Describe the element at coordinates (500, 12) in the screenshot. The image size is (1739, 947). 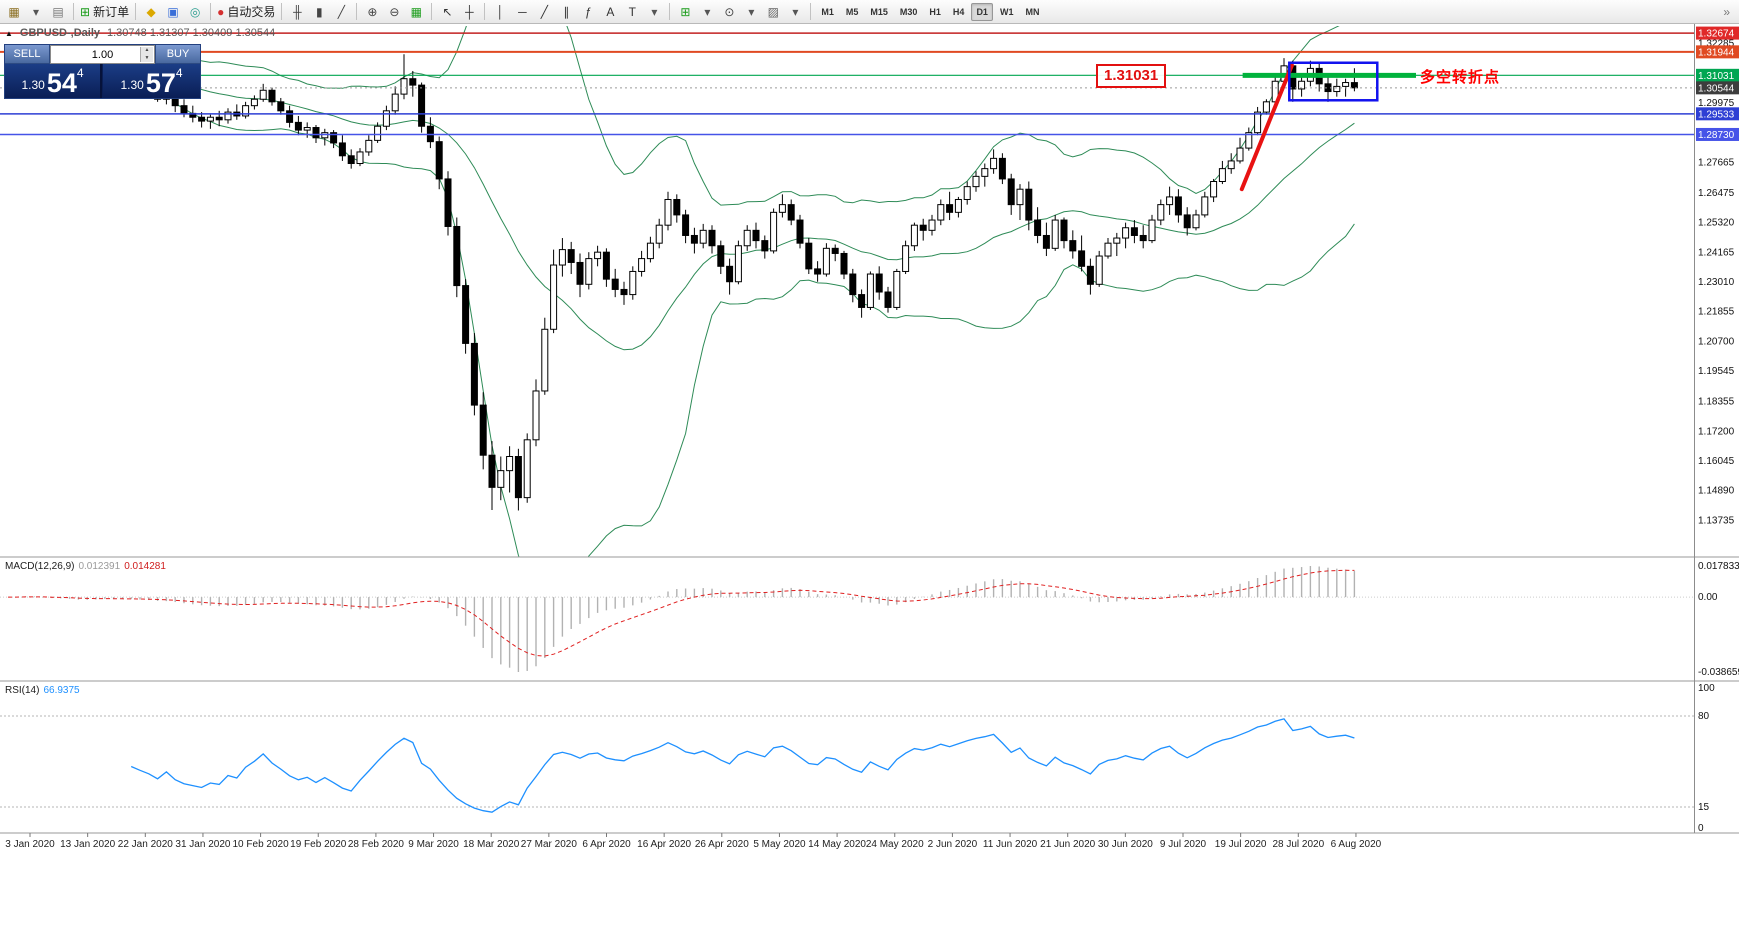
I see `vertical-line-button: │` at that location.